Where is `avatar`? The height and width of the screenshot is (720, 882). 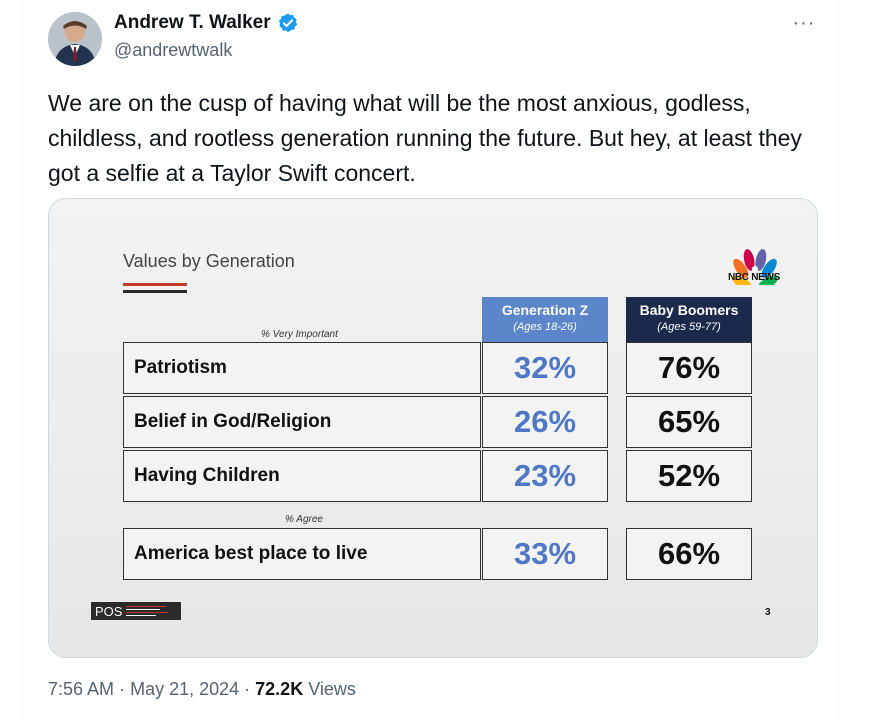 avatar is located at coordinates (75, 39).